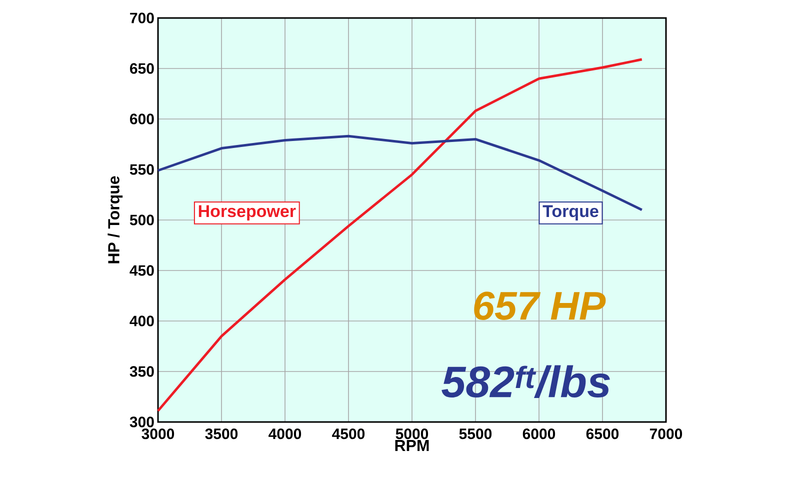  Describe the element at coordinates (540, 306) in the screenshot. I see `annotation: 657 HP` at that location.